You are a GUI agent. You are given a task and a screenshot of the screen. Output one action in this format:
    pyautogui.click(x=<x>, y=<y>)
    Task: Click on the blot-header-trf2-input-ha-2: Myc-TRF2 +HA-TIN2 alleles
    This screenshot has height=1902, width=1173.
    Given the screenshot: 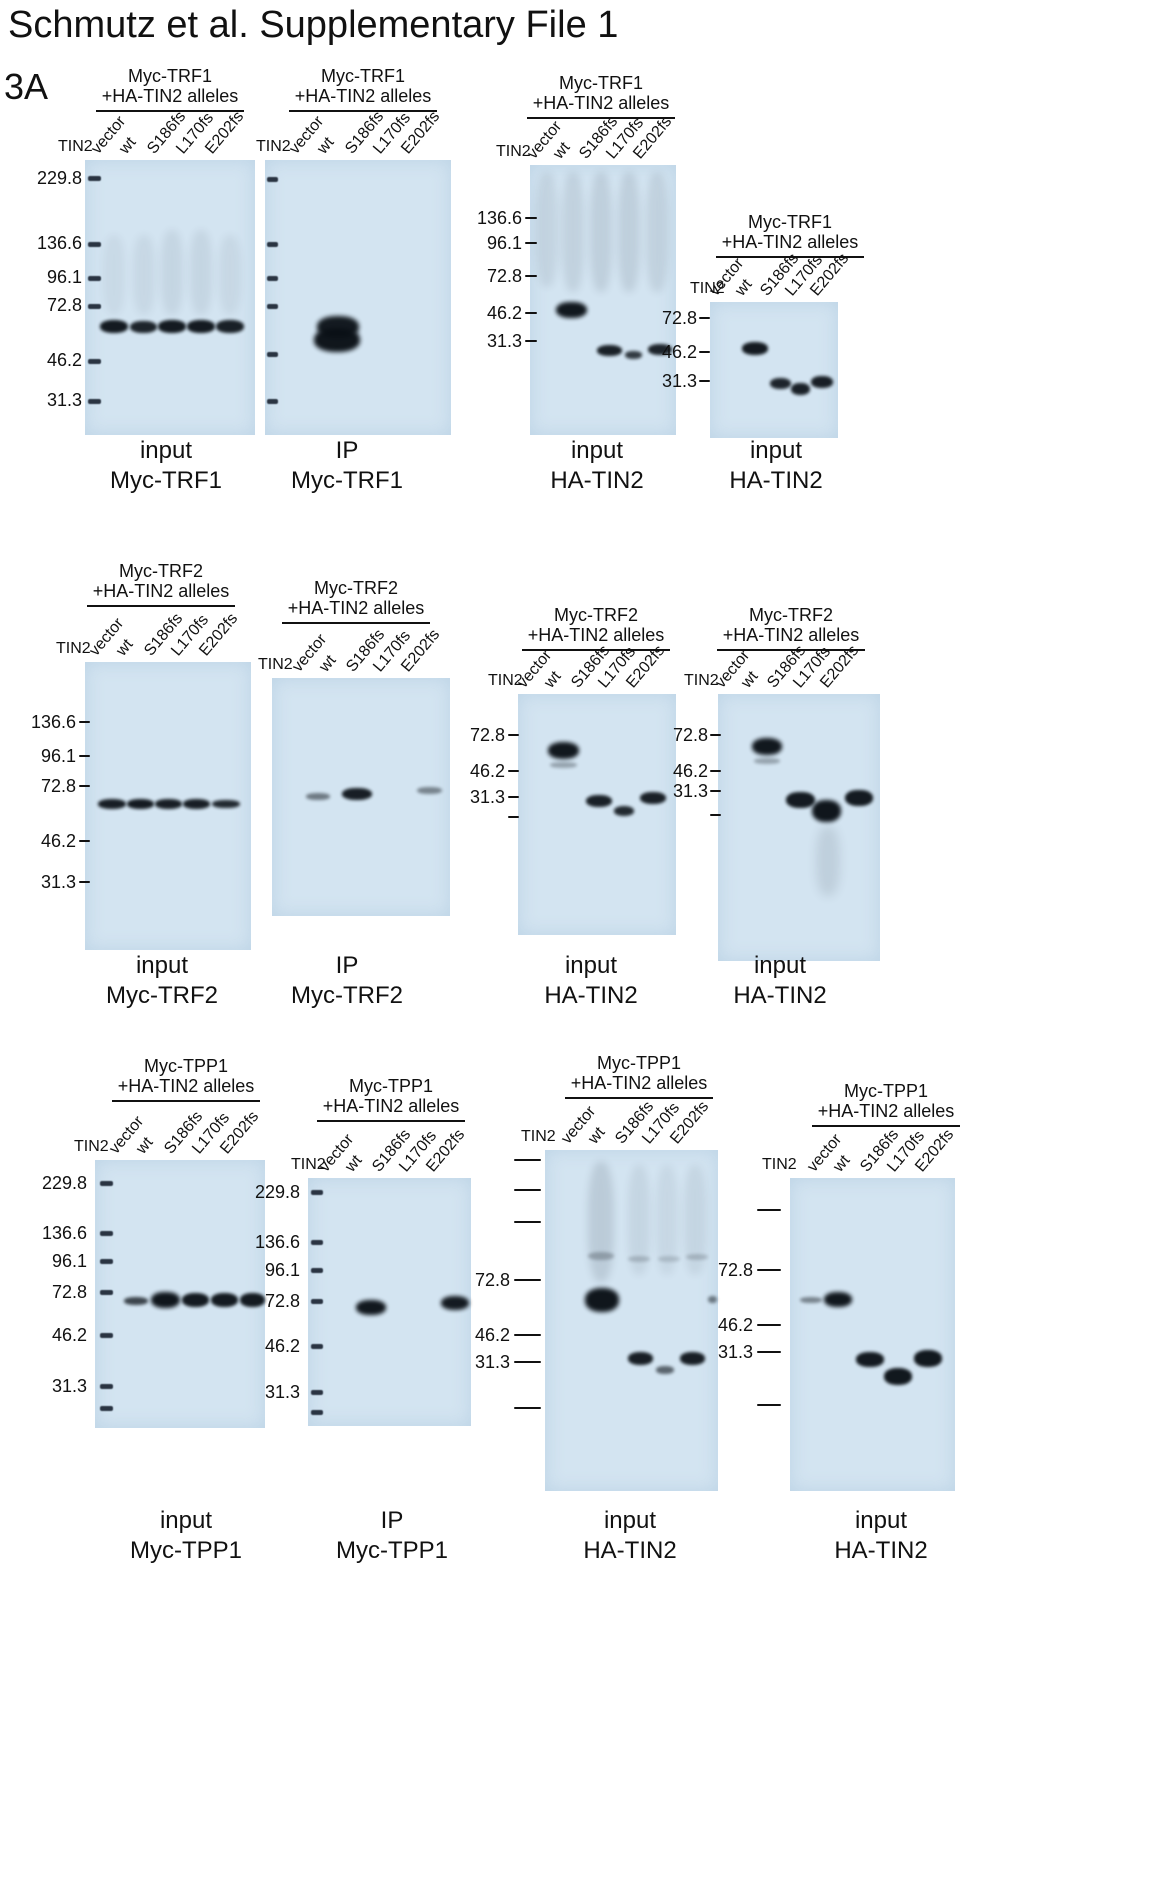 What is the action you would take?
    pyautogui.click(x=791, y=625)
    